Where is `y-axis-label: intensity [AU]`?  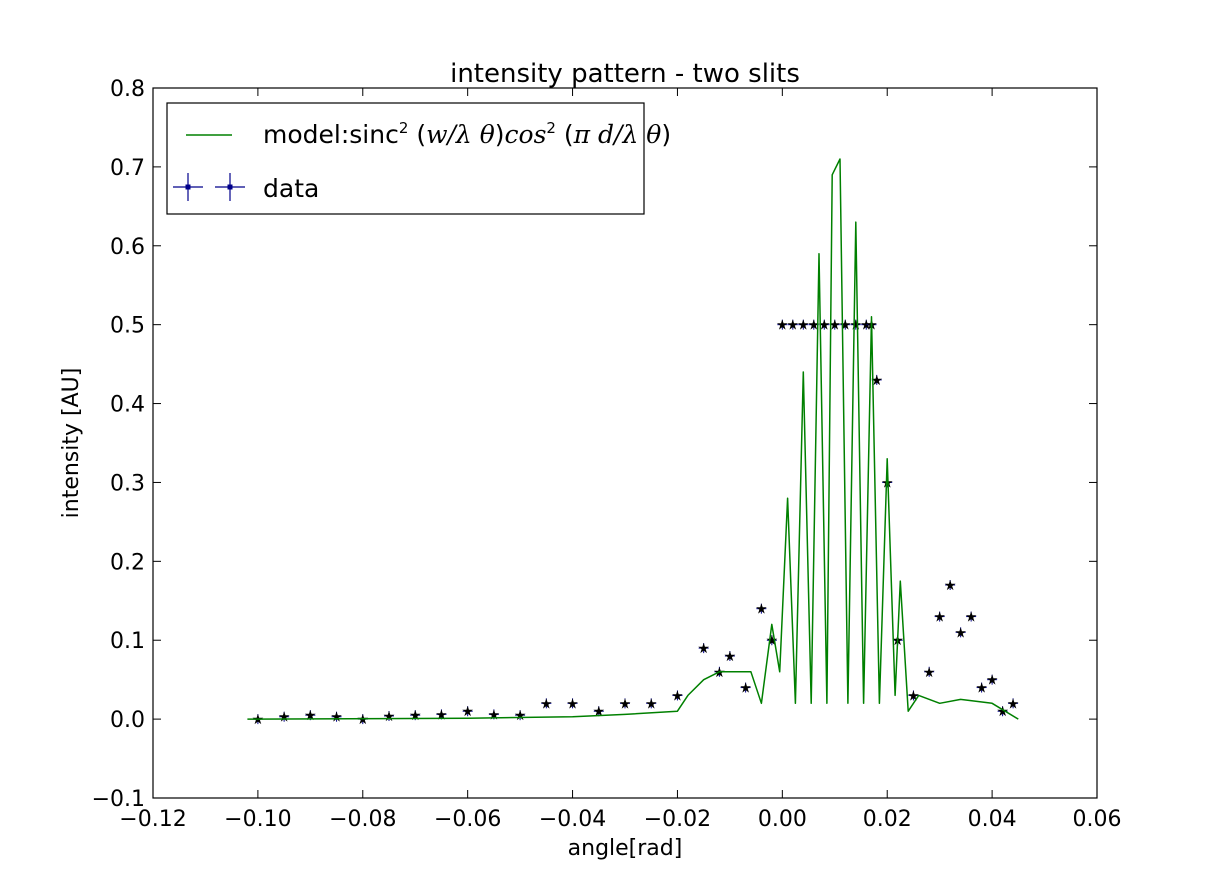 y-axis-label: intensity [AU] is located at coordinates (71, 443).